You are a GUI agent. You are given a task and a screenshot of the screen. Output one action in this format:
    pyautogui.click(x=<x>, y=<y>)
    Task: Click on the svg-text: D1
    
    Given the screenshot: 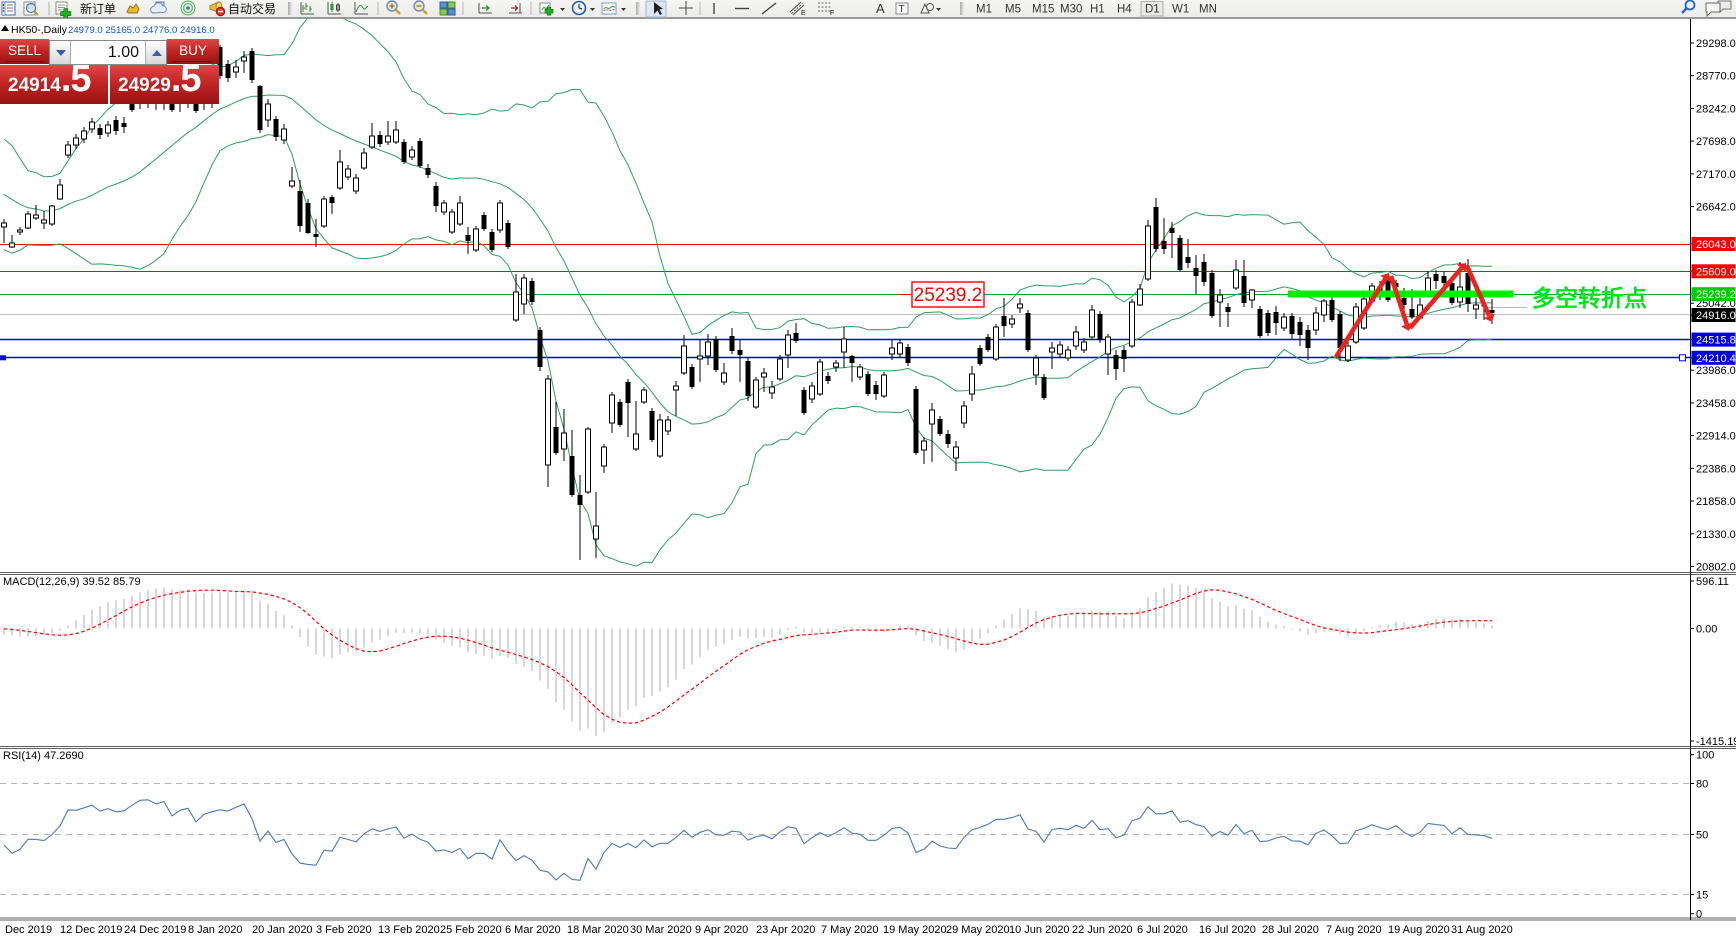 What is the action you would take?
    pyautogui.click(x=1152, y=10)
    